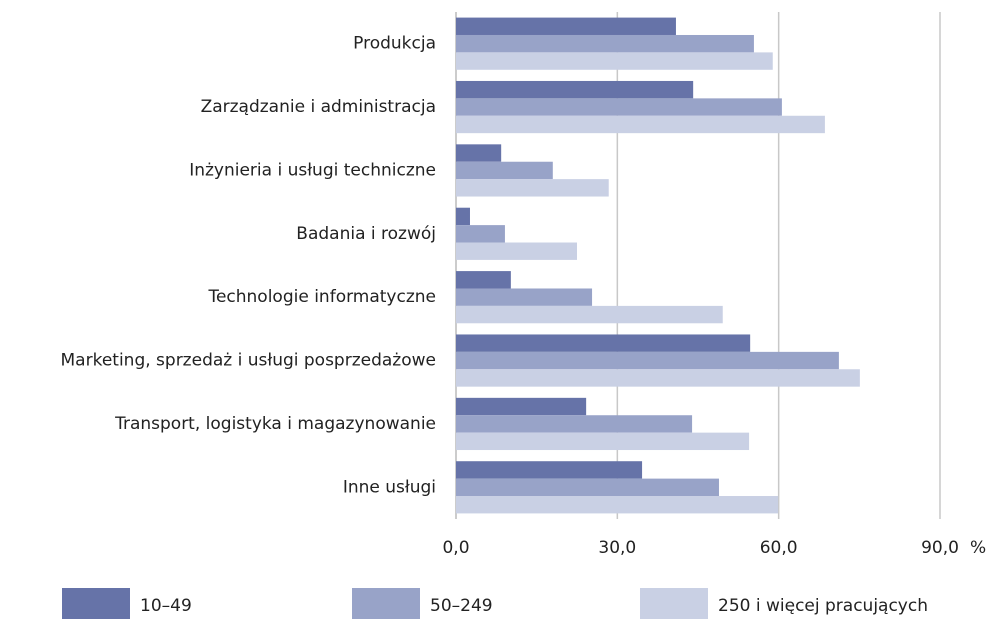 Image resolution: width=986 pixels, height=619 pixels. What do you see at coordinates (779, 548) in the screenshot?
I see `x-tick-label: 60,0` at bounding box center [779, 548].